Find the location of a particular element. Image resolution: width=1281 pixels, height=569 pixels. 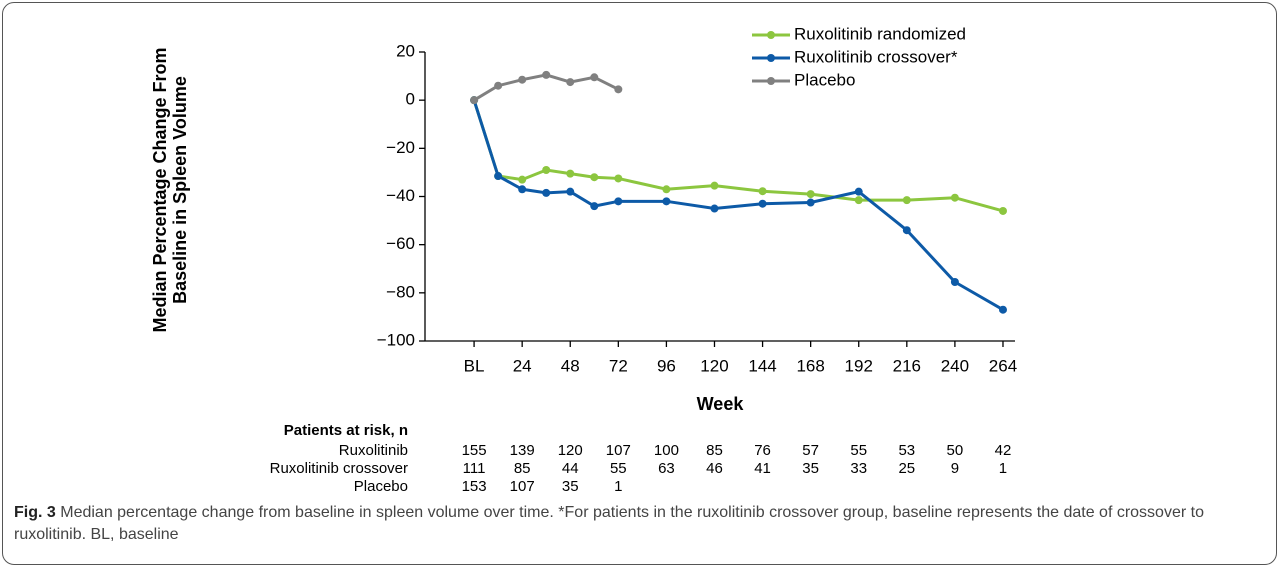

risk-cell: 33 is located at coordinates (858, 468).